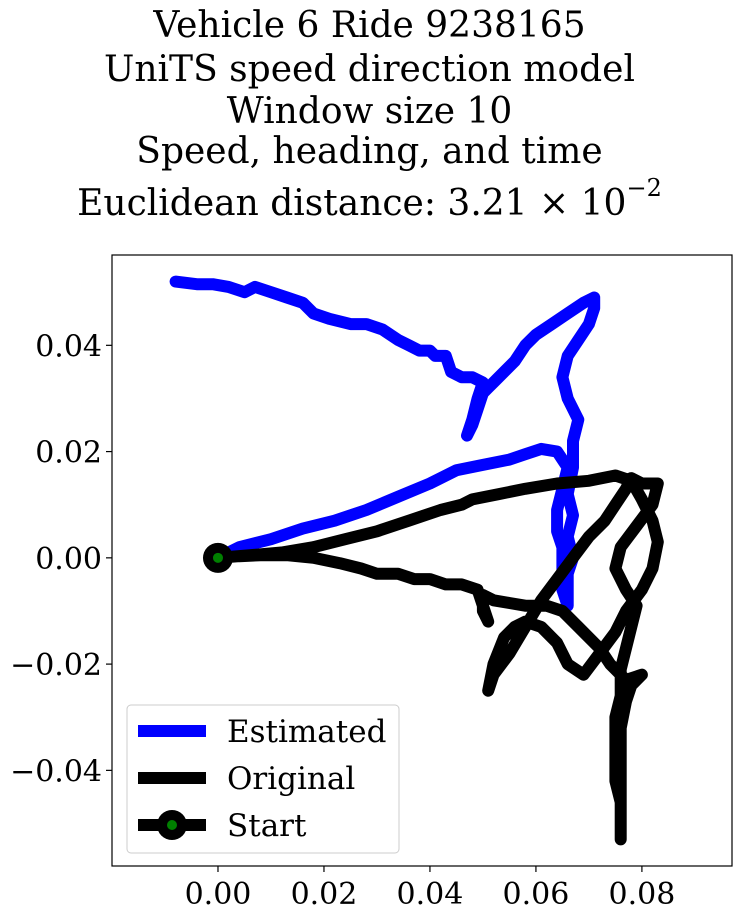  What do you see at coordinates (352, 203) in the screenshot?
I see `title-line-5-text: Euclidean distance: 3.21 × 10` at bounding box center [352, 203].